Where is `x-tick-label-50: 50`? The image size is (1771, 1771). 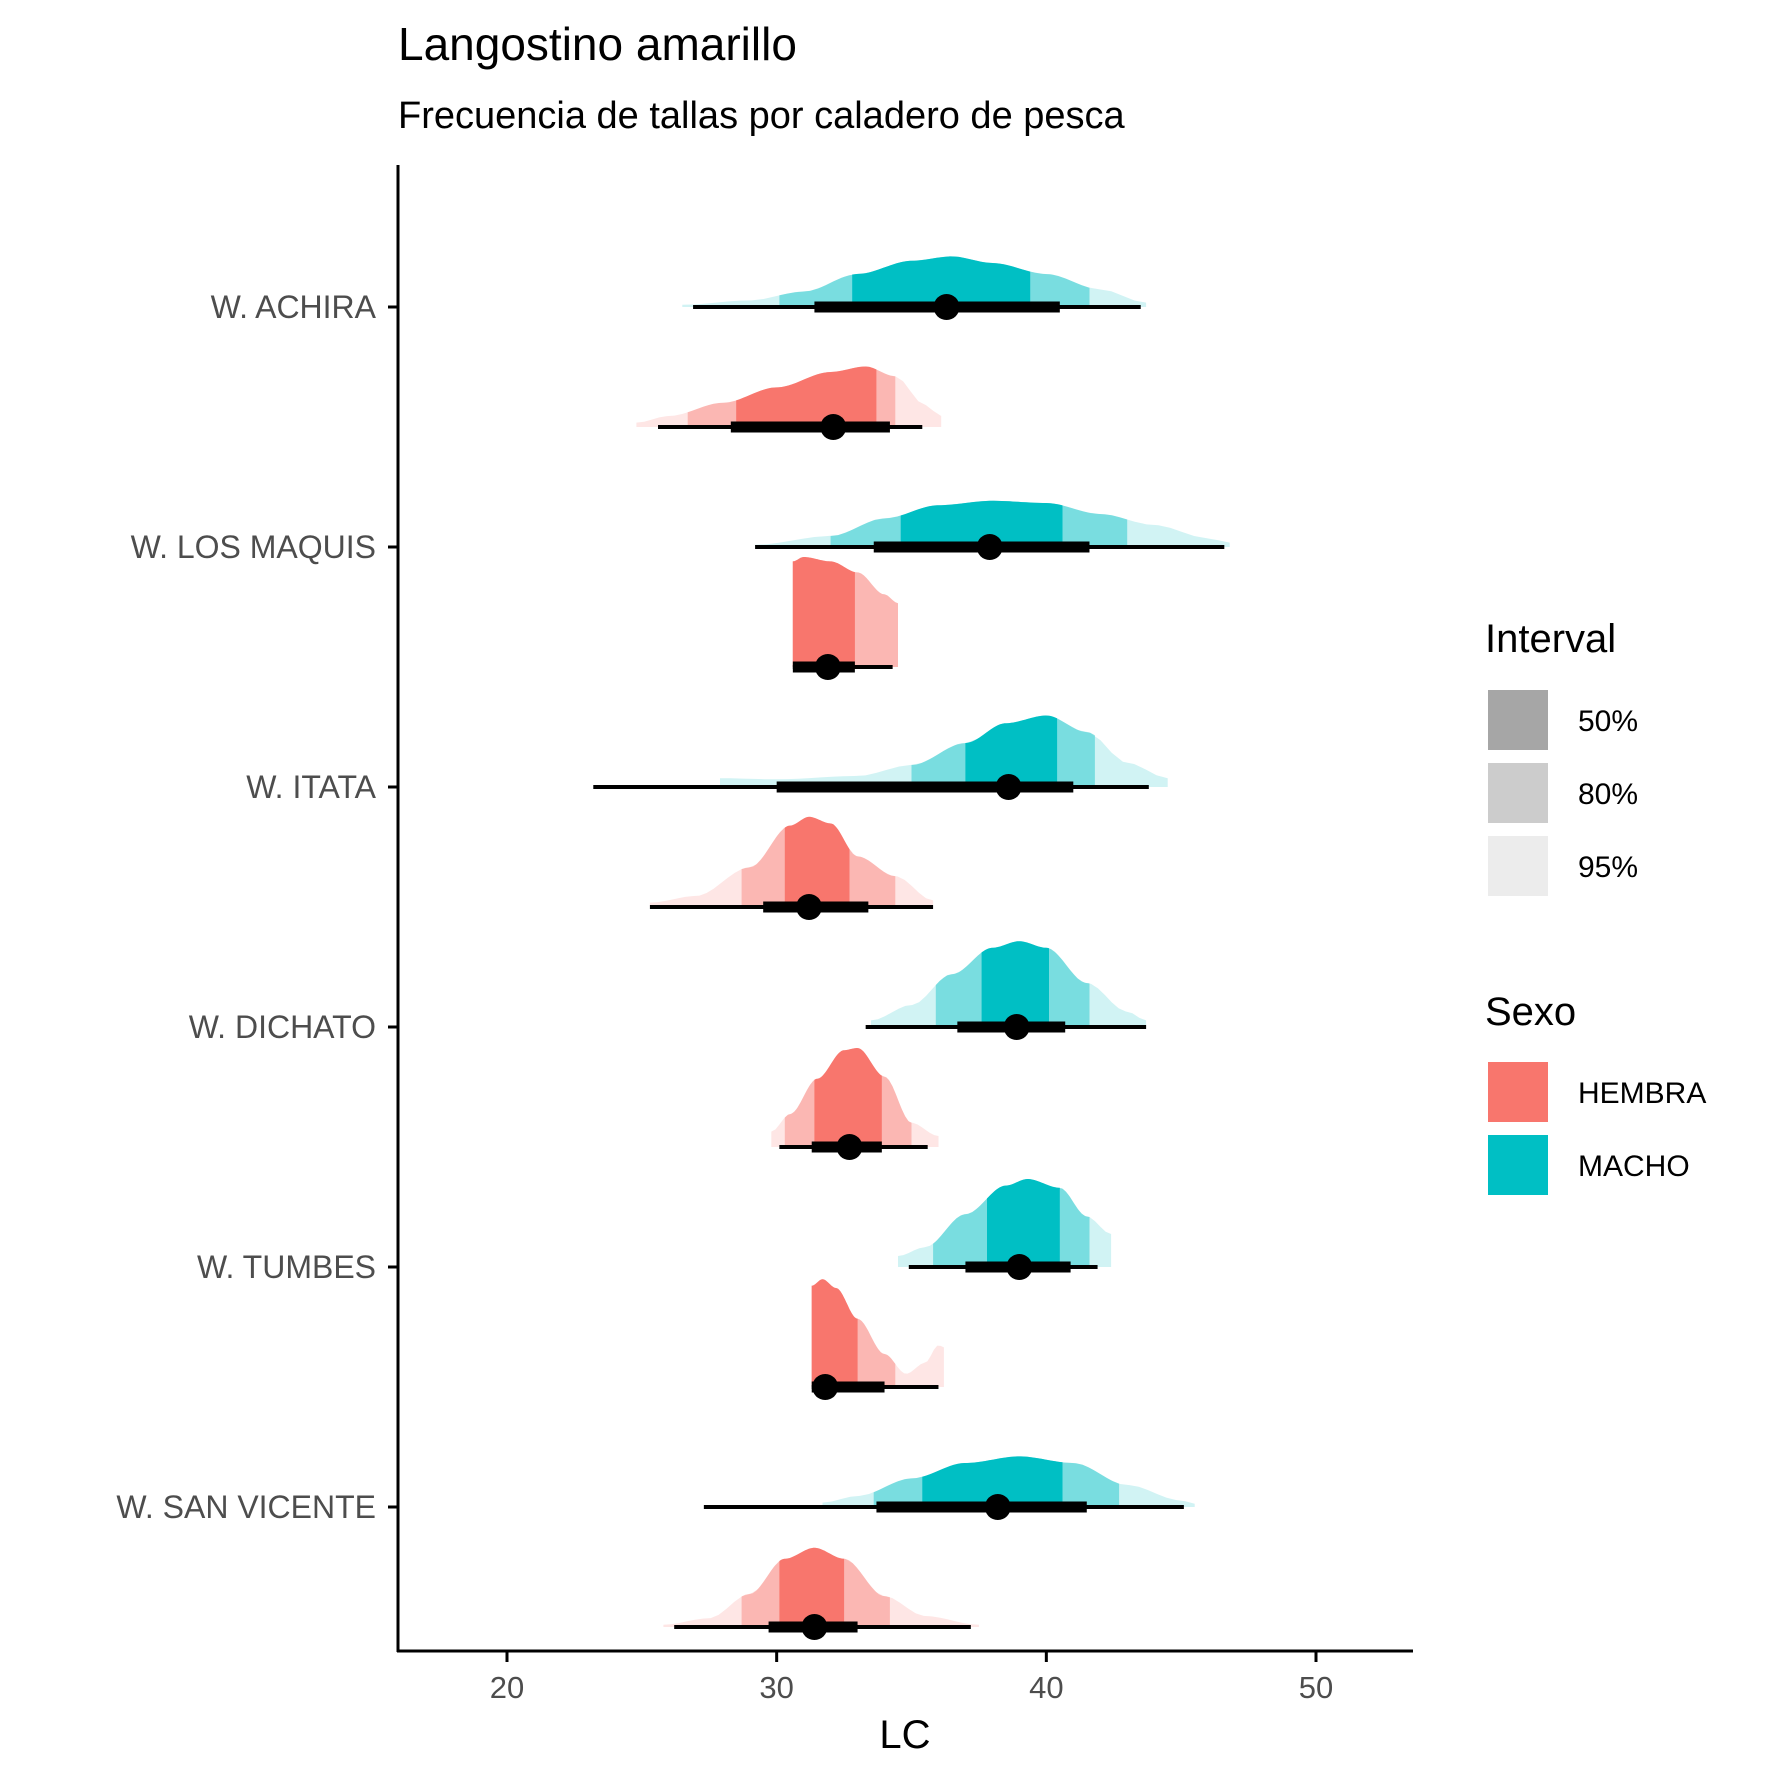
x-tick-label-50: 50 is located at coordinates (1316, 1687).